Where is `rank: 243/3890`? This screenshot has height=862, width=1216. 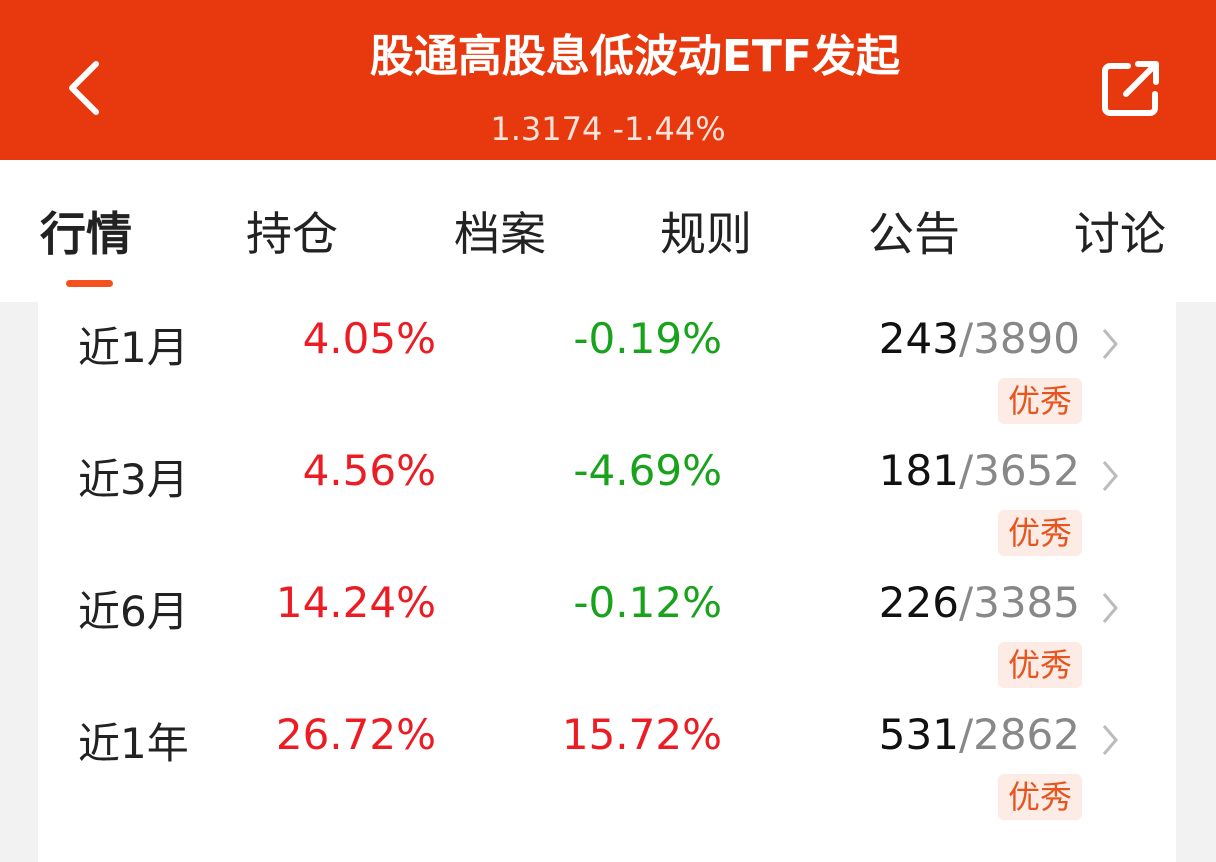
rank: 243/3890 is located at coordinates (979, 338).